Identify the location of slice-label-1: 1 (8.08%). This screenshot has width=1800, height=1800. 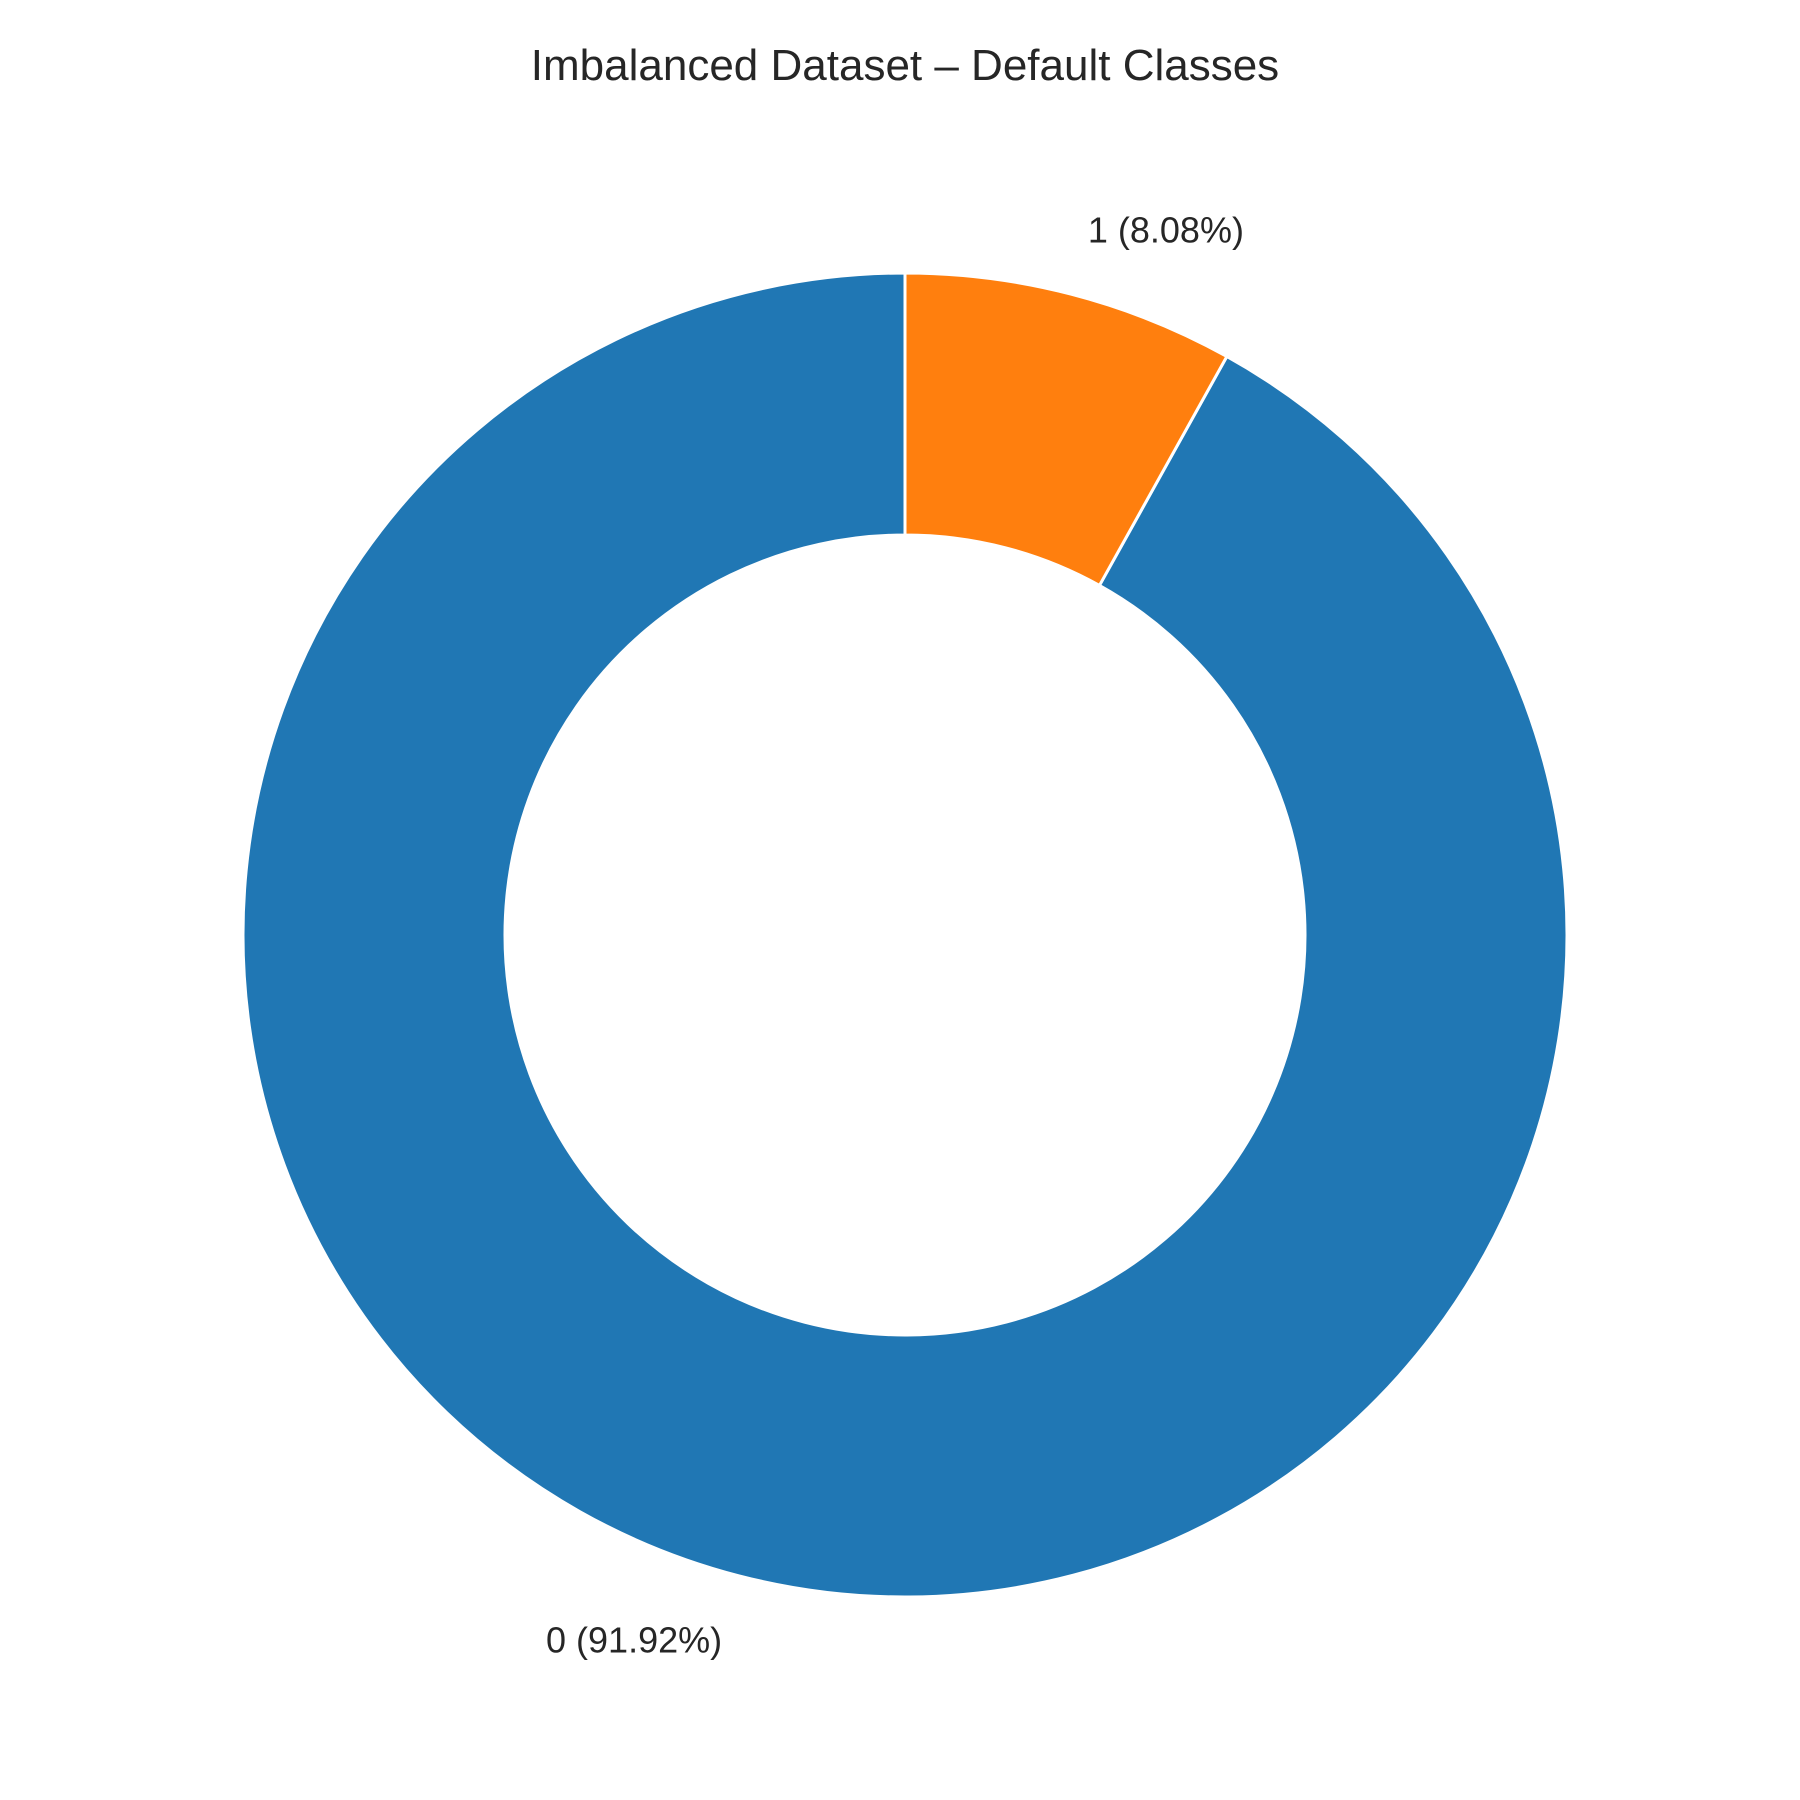
(1166, 230).